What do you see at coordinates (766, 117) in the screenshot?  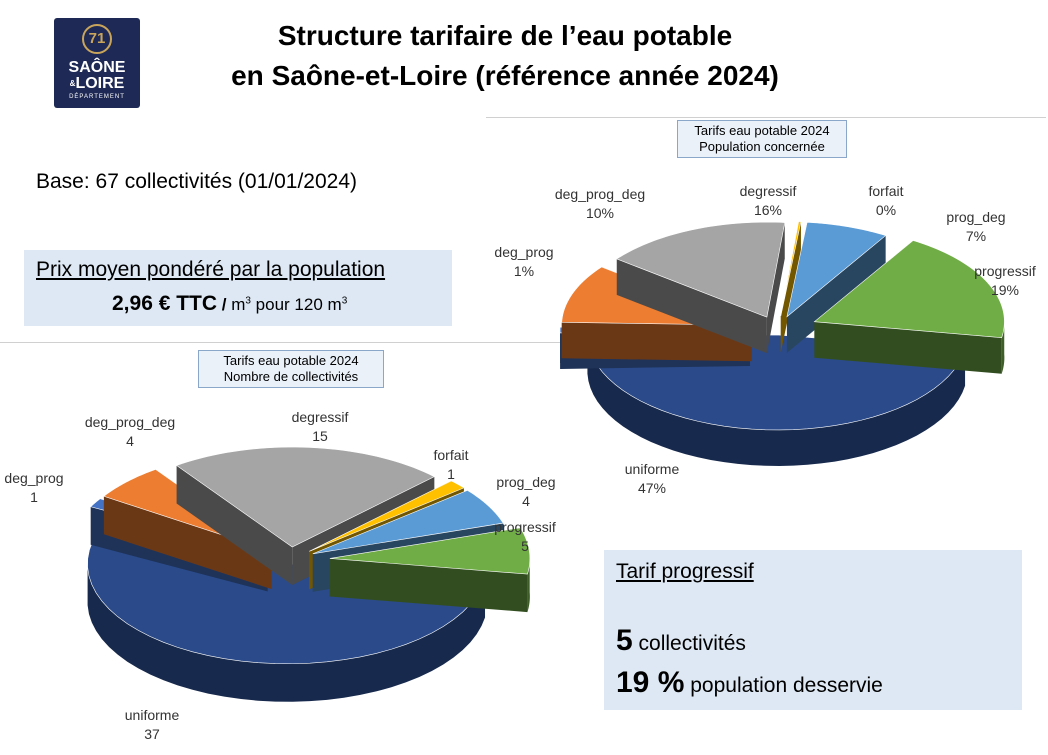 I see `divider-top` at bounding box center [766, 117].